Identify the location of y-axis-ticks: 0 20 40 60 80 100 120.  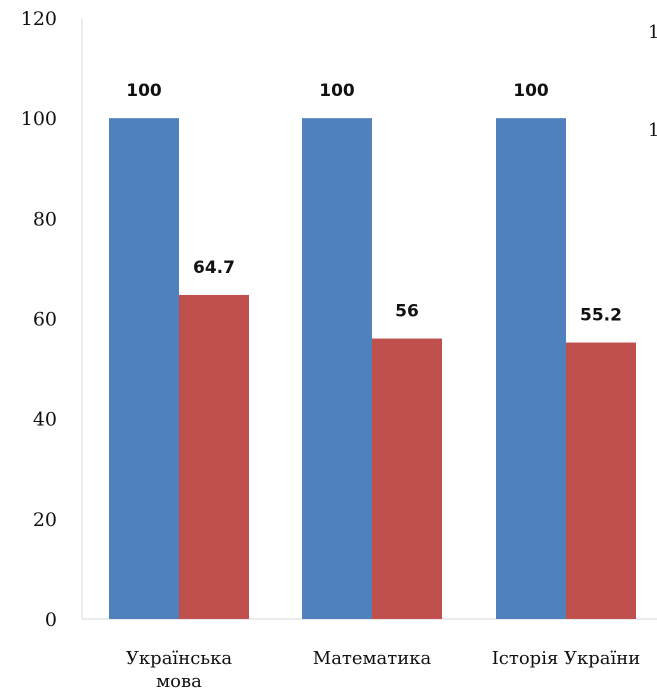
(39, 319).